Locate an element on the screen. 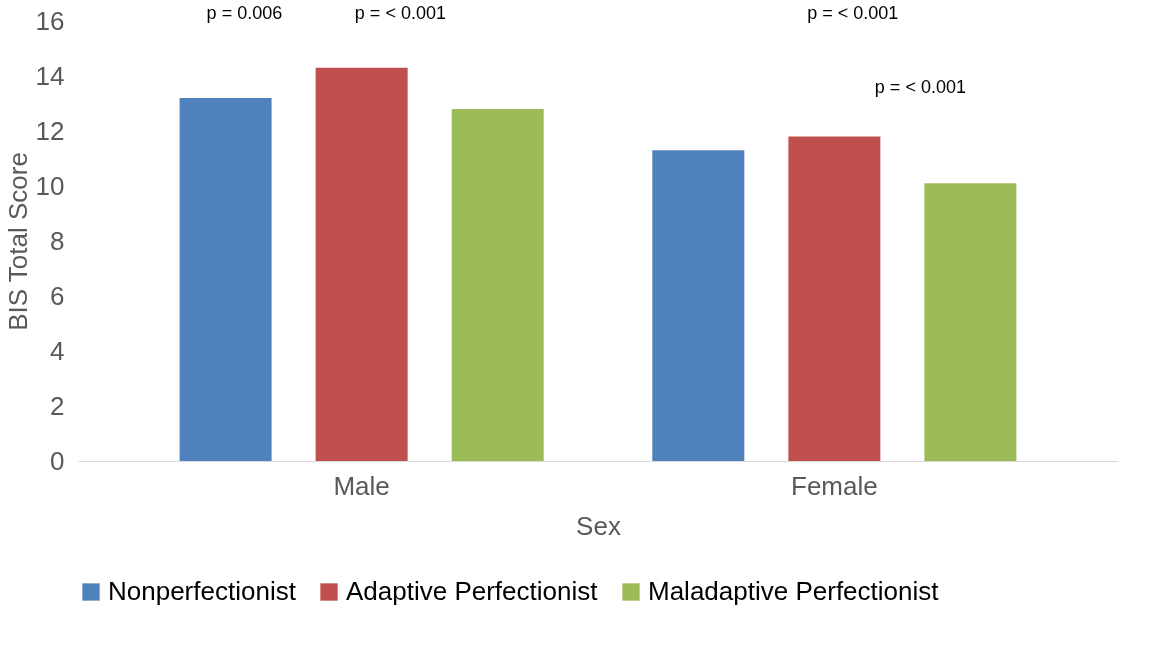 The width and height of the screenshot is (1167, 666). y-tick-label: 2 is located at coordinates (57, 405).